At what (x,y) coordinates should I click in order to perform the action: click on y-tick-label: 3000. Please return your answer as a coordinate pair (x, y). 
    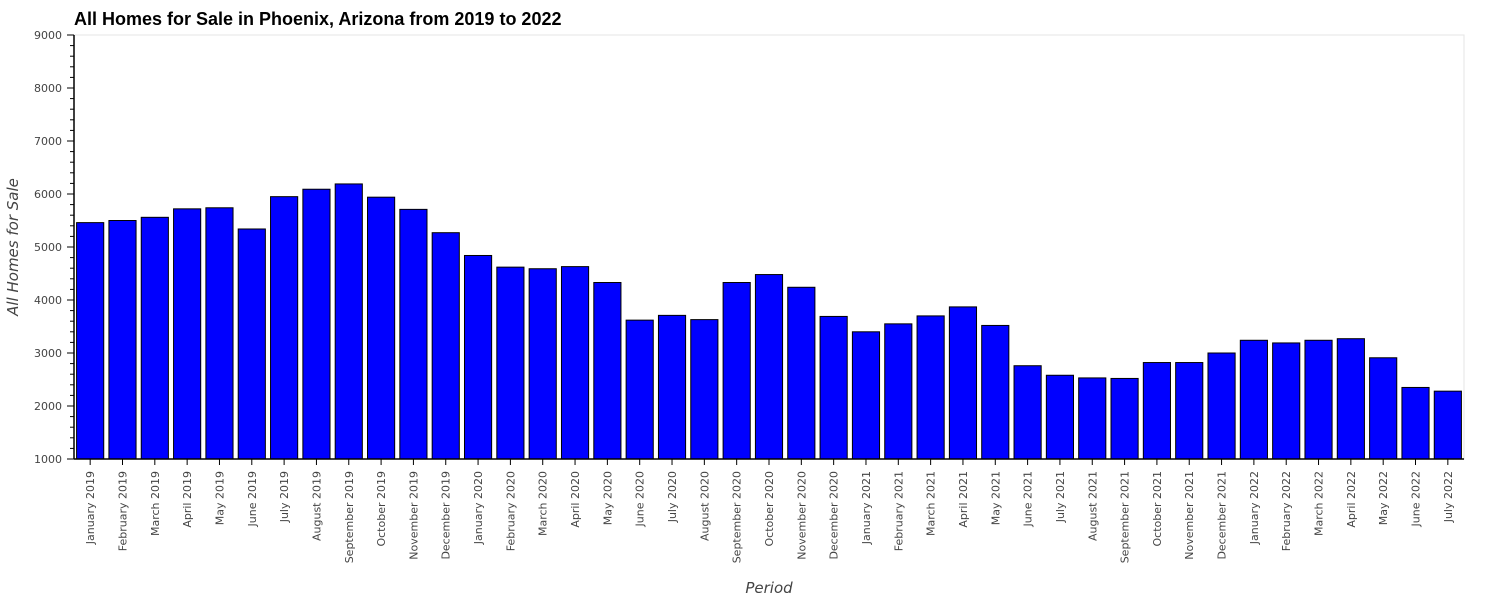
    Looking at the image, I should click on (48, 353).